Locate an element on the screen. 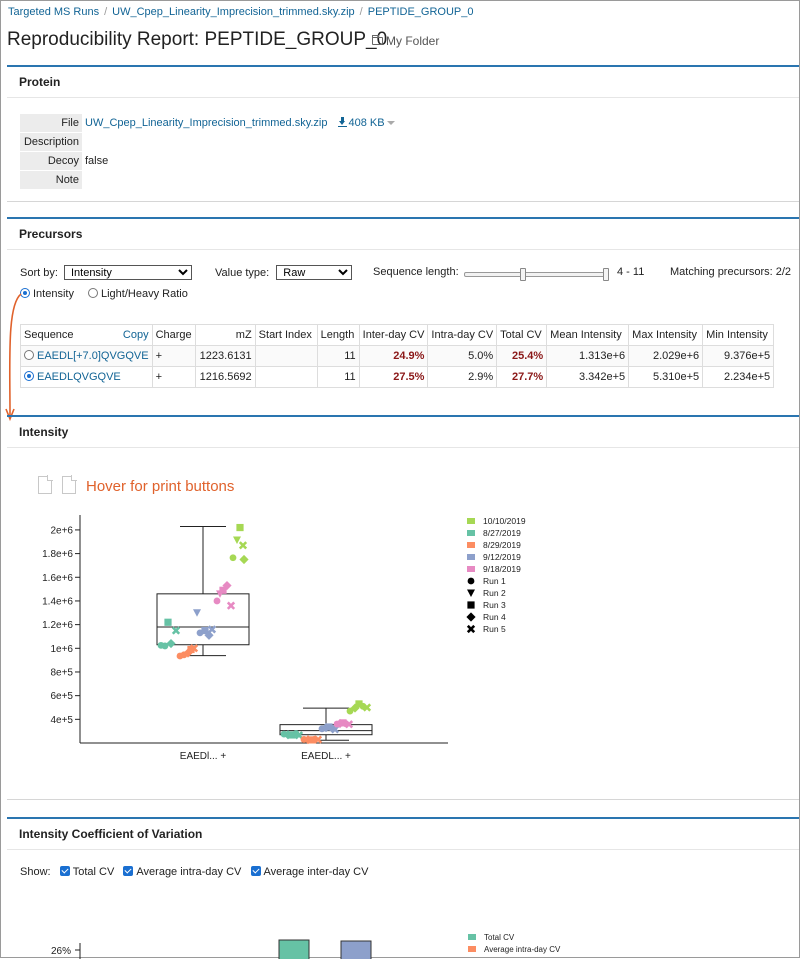 Image resolution: width=800 pixels, height=959 pixels. note-label: Note is located at coordinates (51, 180).